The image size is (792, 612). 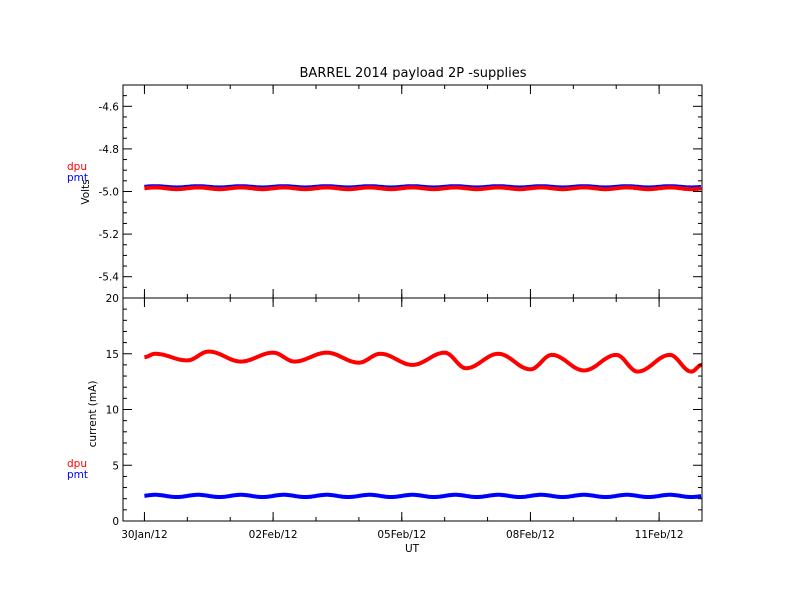 What do you see at coordinates (109, 150) in the screenshot?
I see `voltage-y-tick-label: -4.8` at bounding box center [109, 150].